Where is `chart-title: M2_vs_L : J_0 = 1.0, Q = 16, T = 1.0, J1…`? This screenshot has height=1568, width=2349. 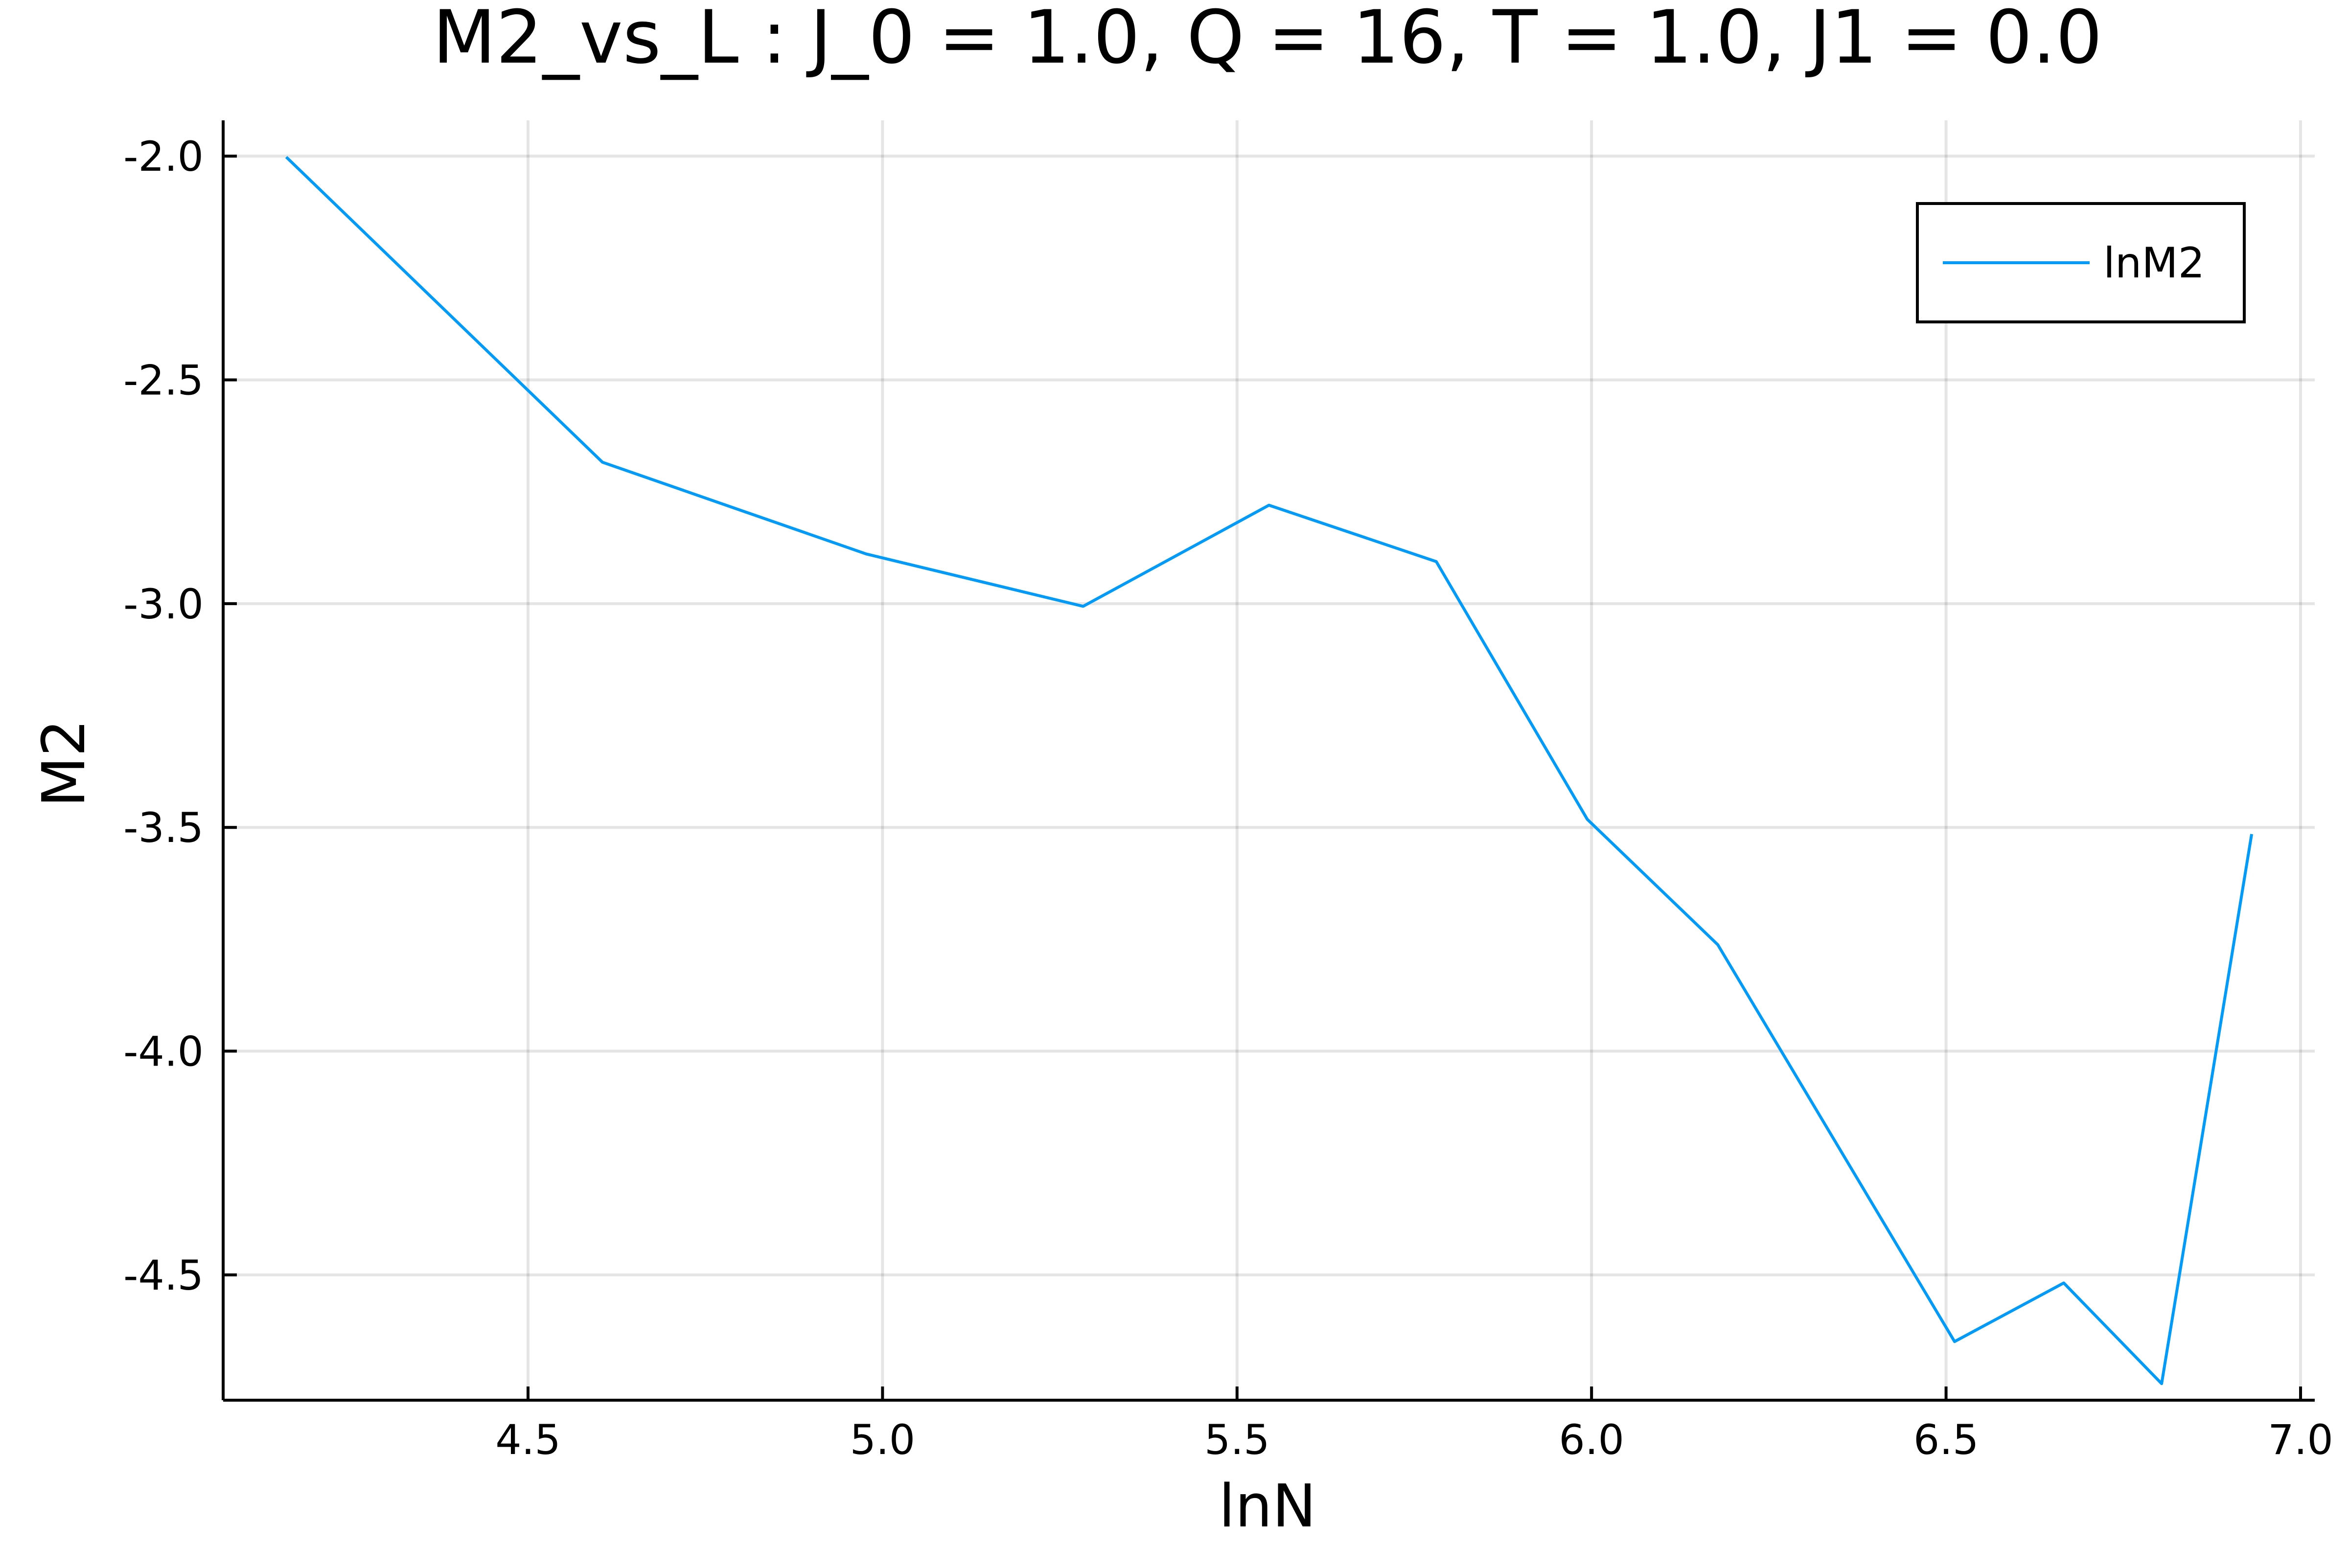
chart-title: M2_vs_L : J_0 = 1.0, Q = 16, T = 1.0, J1… is located at coordinates (1268, 40).